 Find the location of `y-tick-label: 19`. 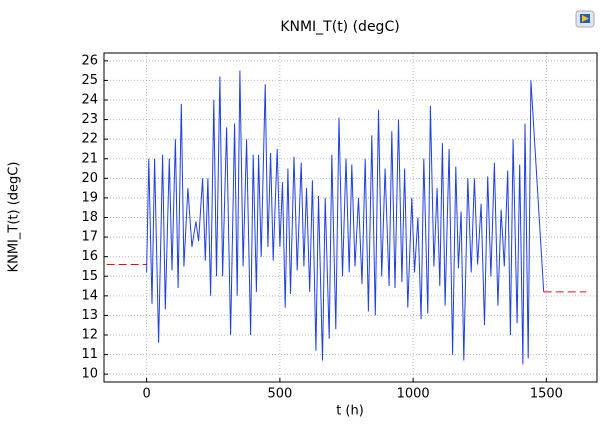

y-tick-label: 19 is located at coordinates (89, 197).